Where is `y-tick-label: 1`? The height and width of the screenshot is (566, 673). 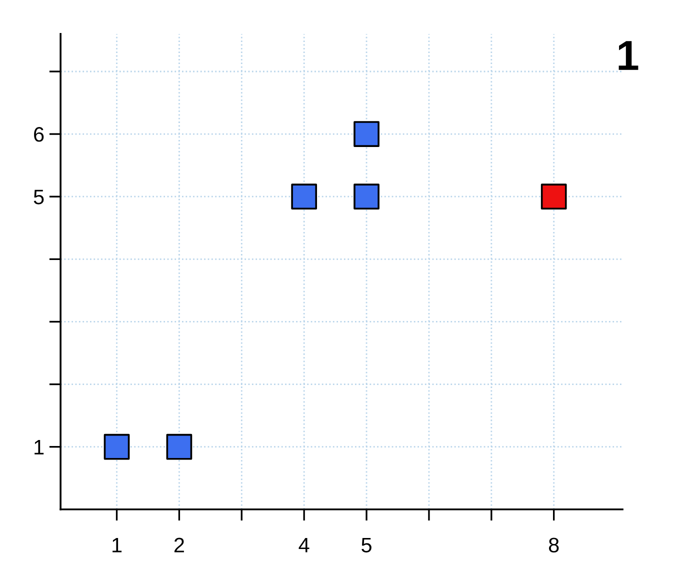 y-tick-label: 1 is located at coordinates (39, 447).